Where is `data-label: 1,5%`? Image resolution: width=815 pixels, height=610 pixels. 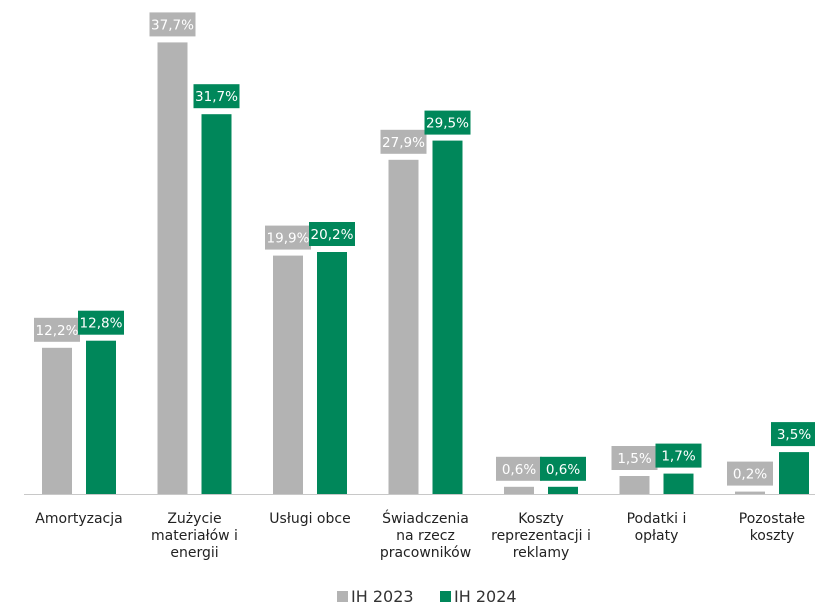
data-label: 1,5% is located at coordinates (634, 458).